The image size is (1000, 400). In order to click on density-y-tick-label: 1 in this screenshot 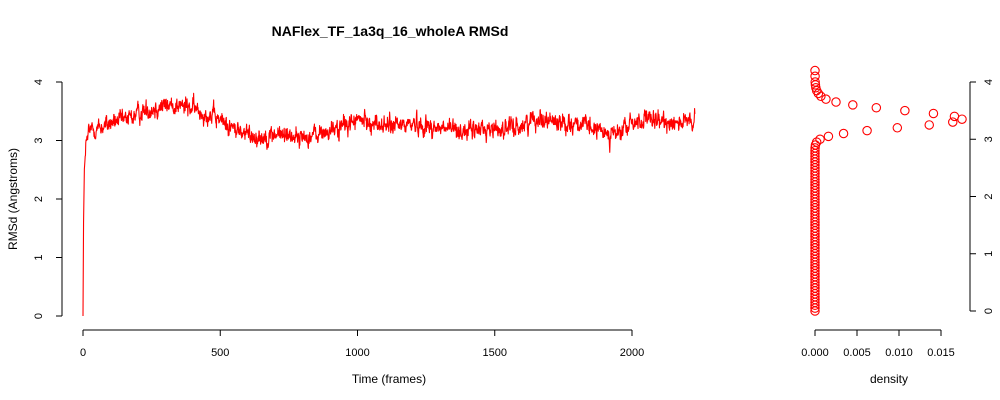, I will do `click(989, 254)`.